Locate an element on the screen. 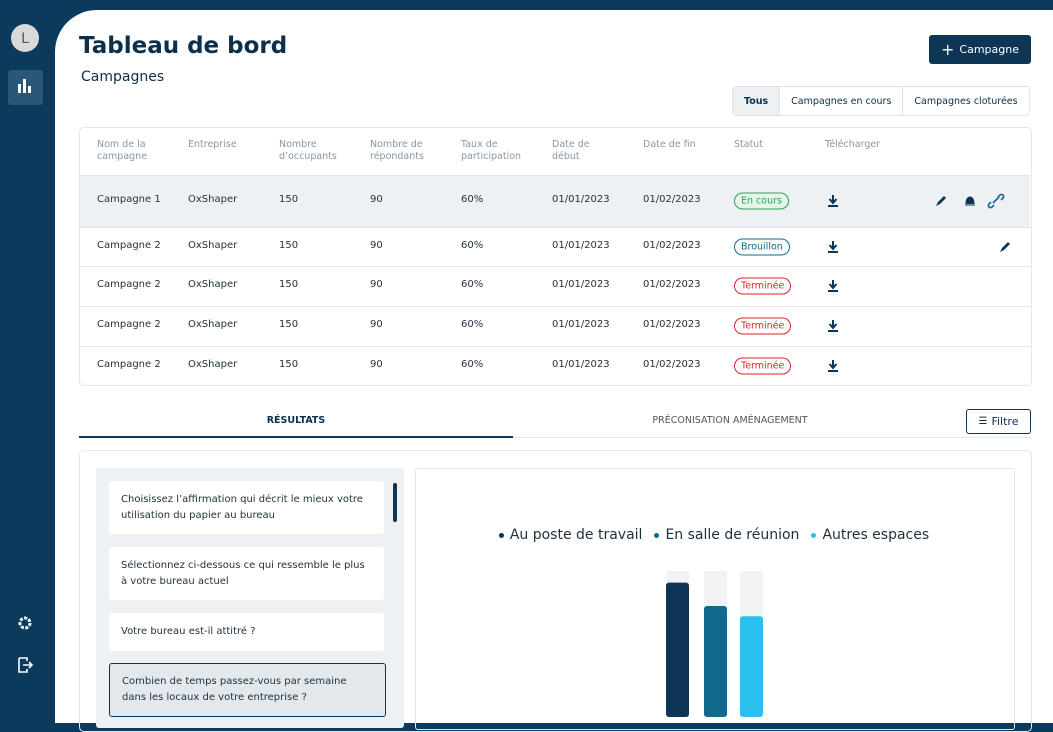 This screenshot has height=732, width=1053. legend-item: En salle de réunion is located at coordinates (726, 535).